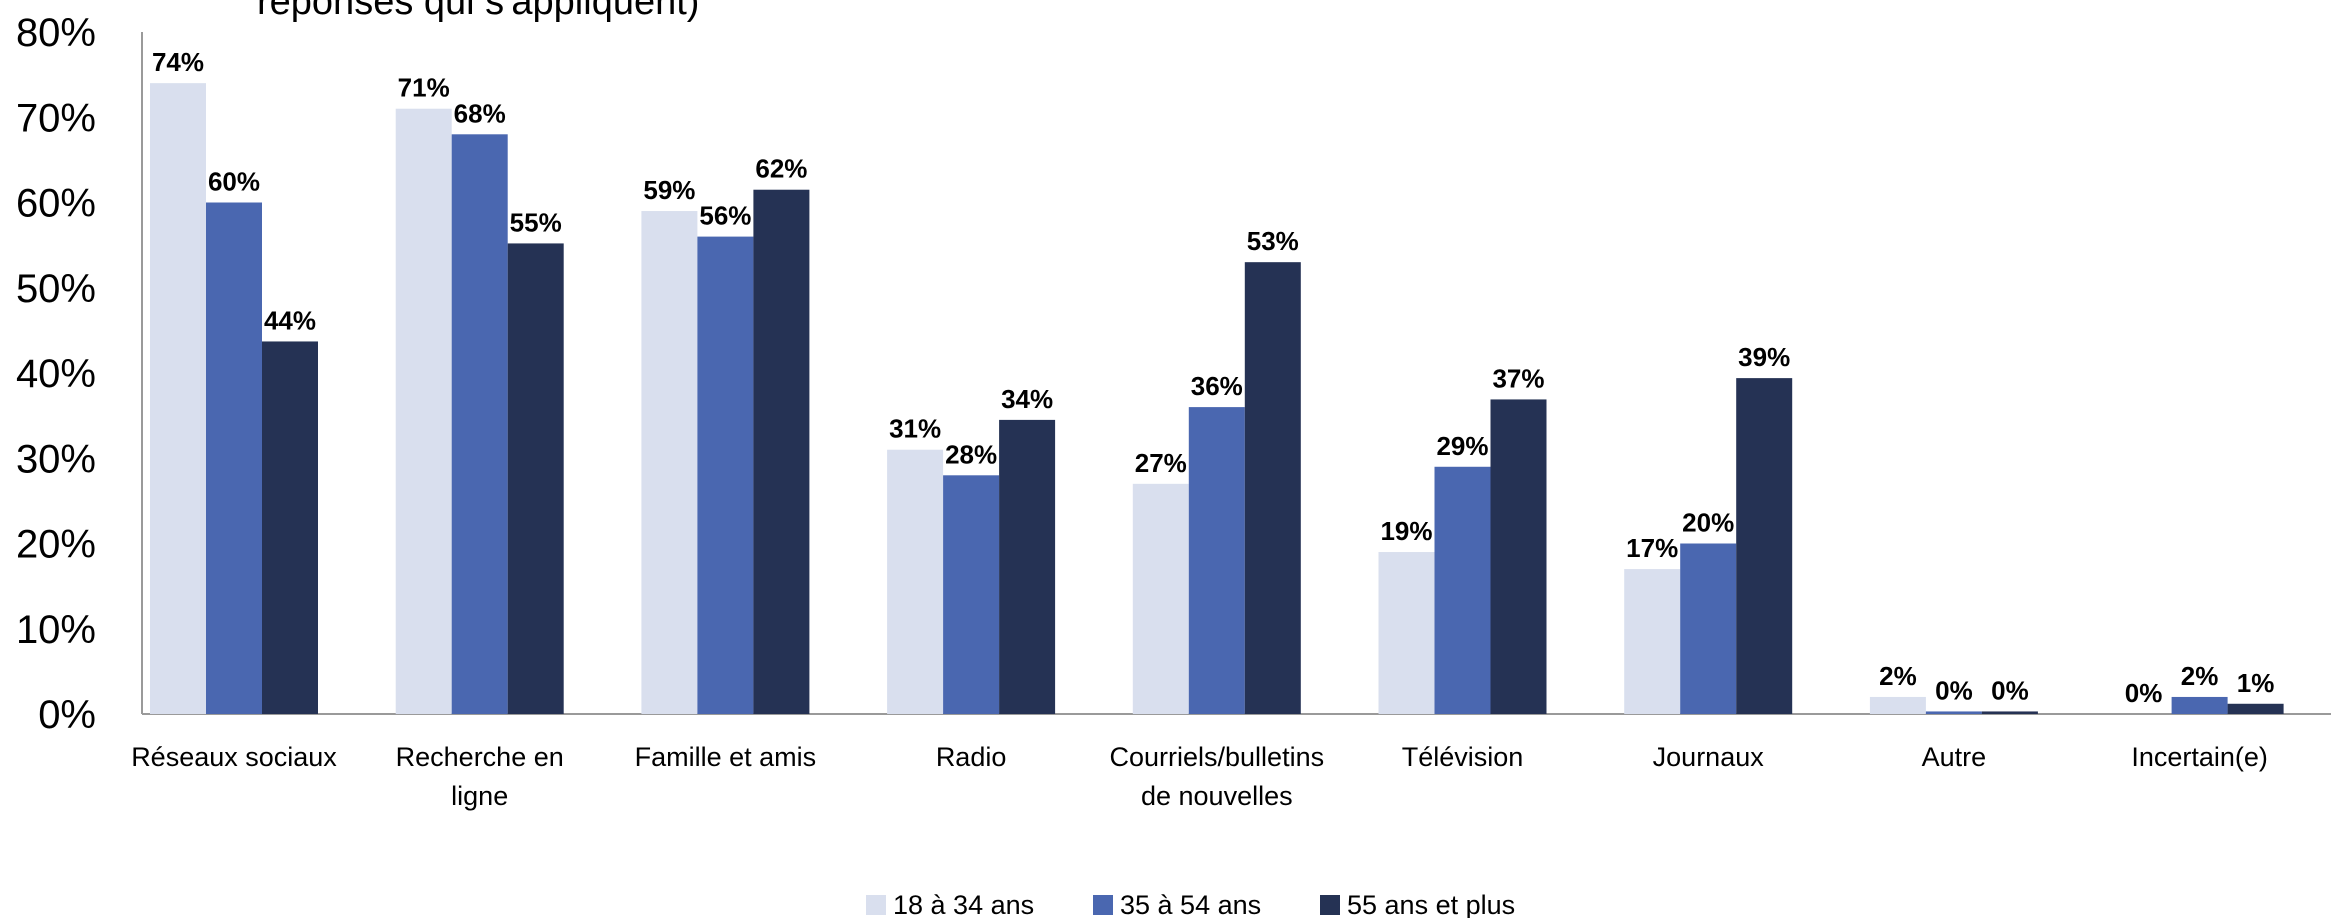  I want to click on chart-title: réponses qui s'appliquent), so click(478, 11).